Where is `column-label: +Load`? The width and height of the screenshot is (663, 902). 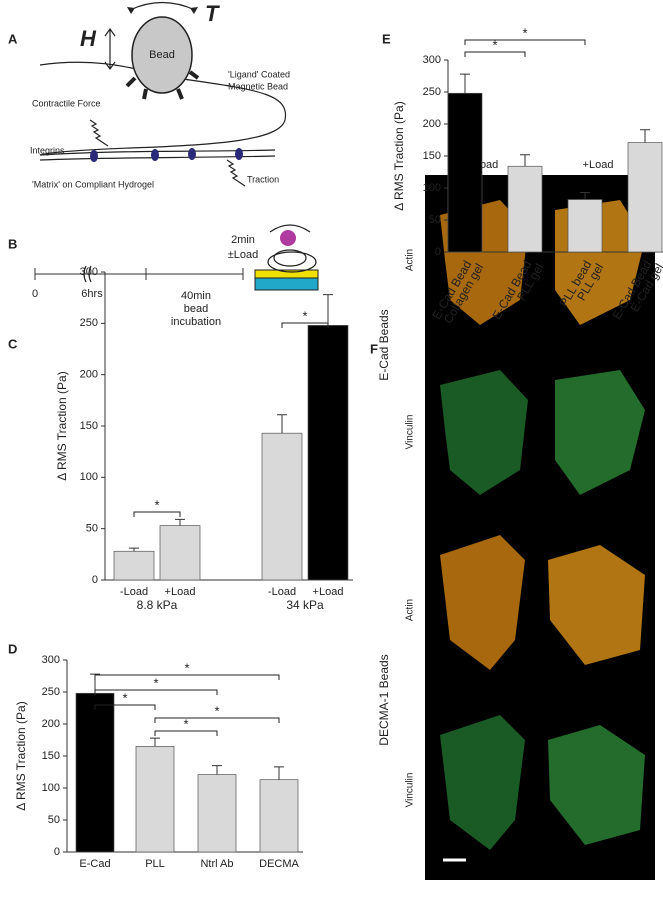
column-label: +Load is located at coordinates (598, 165).